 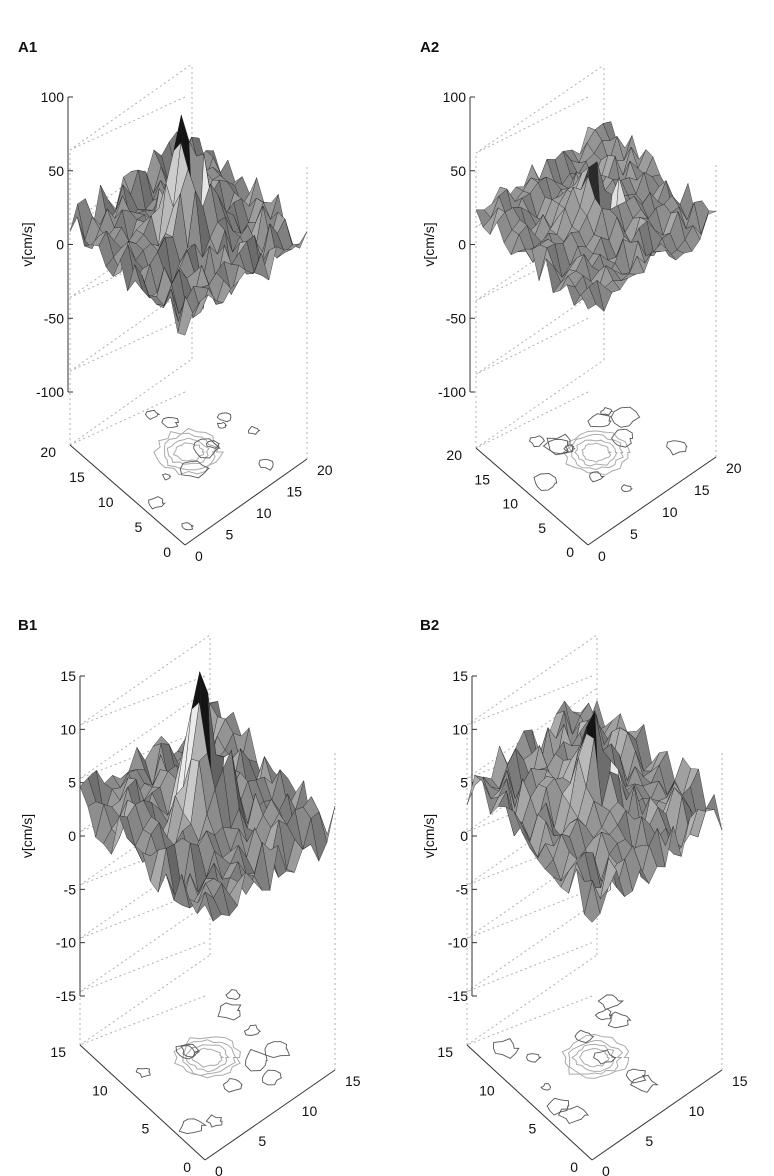 What do you see at coordinates (54, 318) in the screenshot?
I see `z-tick-label: -50` at bounding box center [54, 318].